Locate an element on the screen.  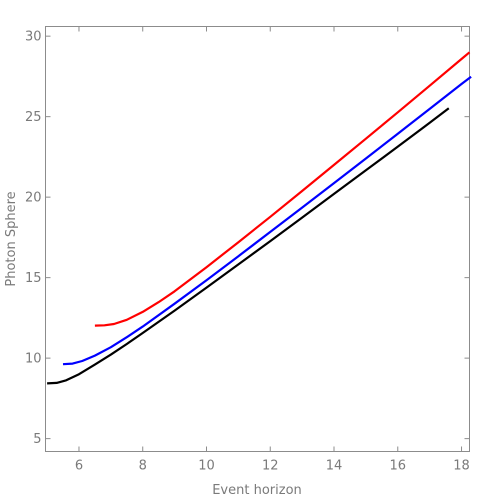
y-tick-label: 25 is located at coordinates (33, 117).